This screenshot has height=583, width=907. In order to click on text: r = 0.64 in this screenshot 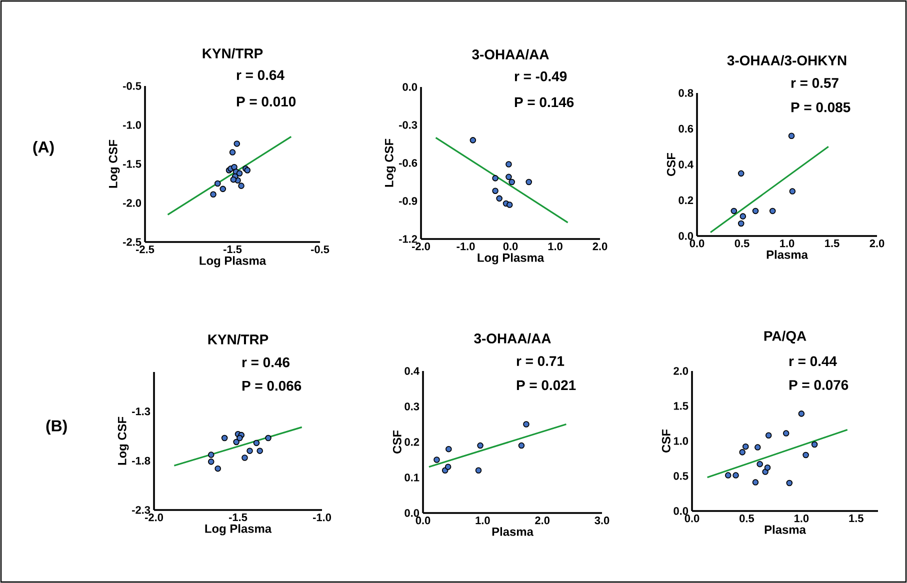, I will do `click(260, 75)`.